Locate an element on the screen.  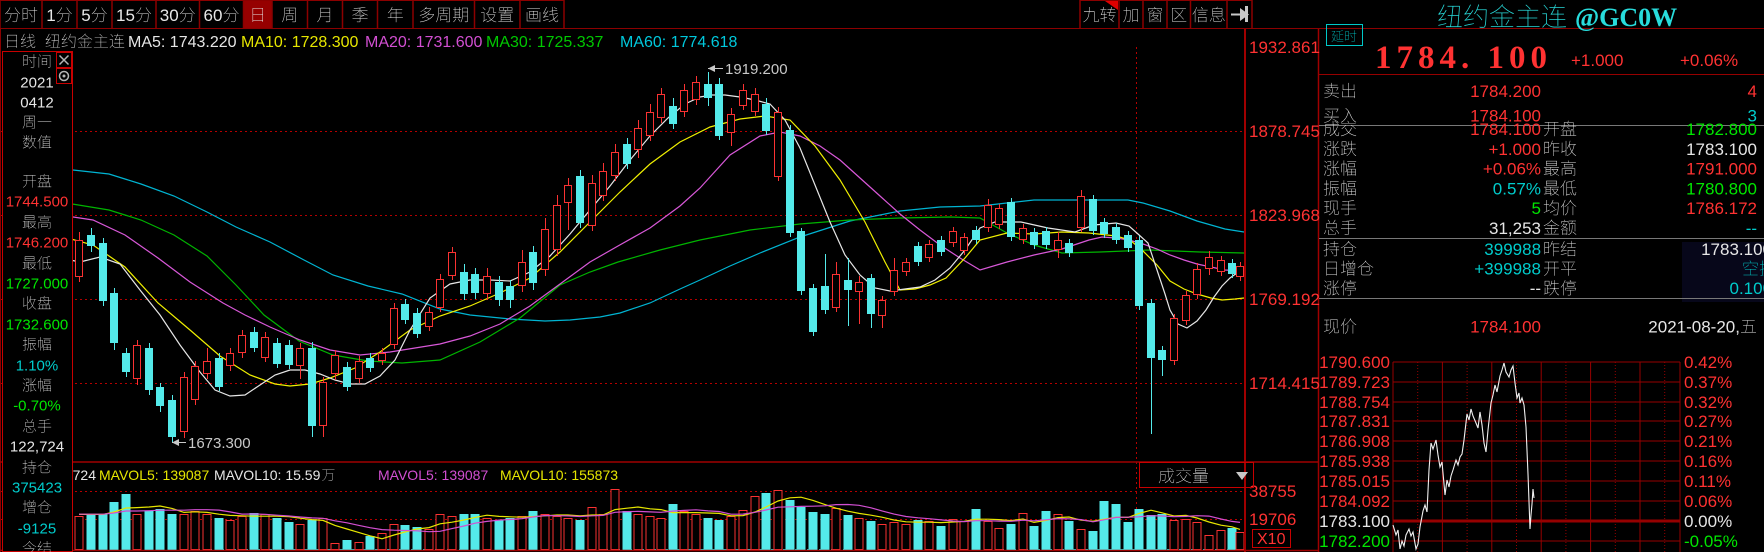
svg-text: 0.21% is located at coordinates (1708, 441).